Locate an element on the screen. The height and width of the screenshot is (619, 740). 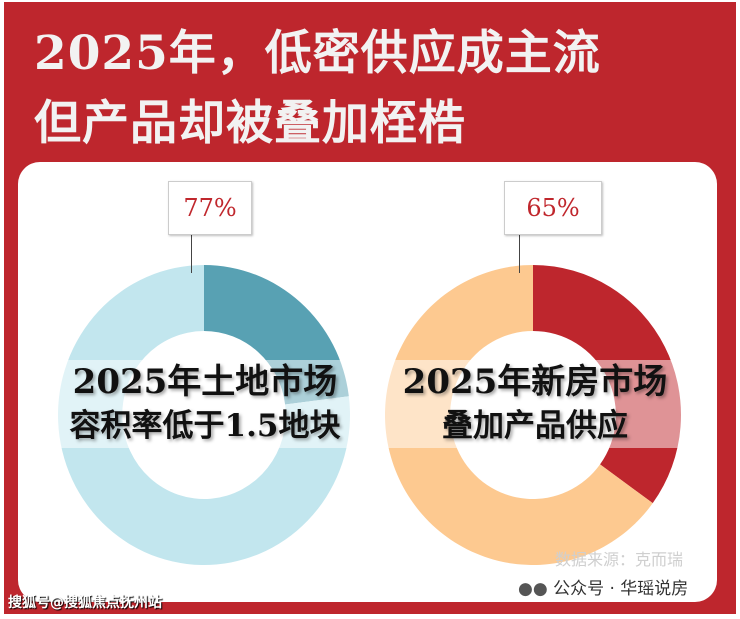
label-band-left is located at coordinates (205, 404).